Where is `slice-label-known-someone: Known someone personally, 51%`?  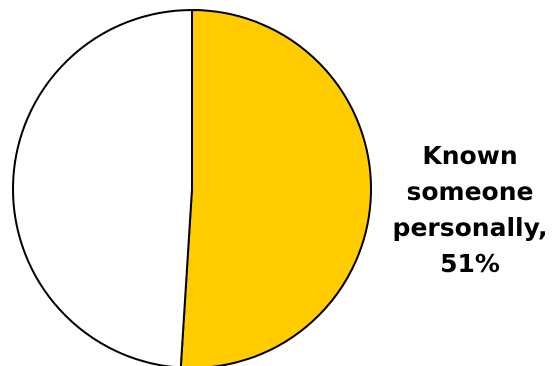
slice-label-known-someone: Known someone personally, 51% is located at coordinates (470, 210).